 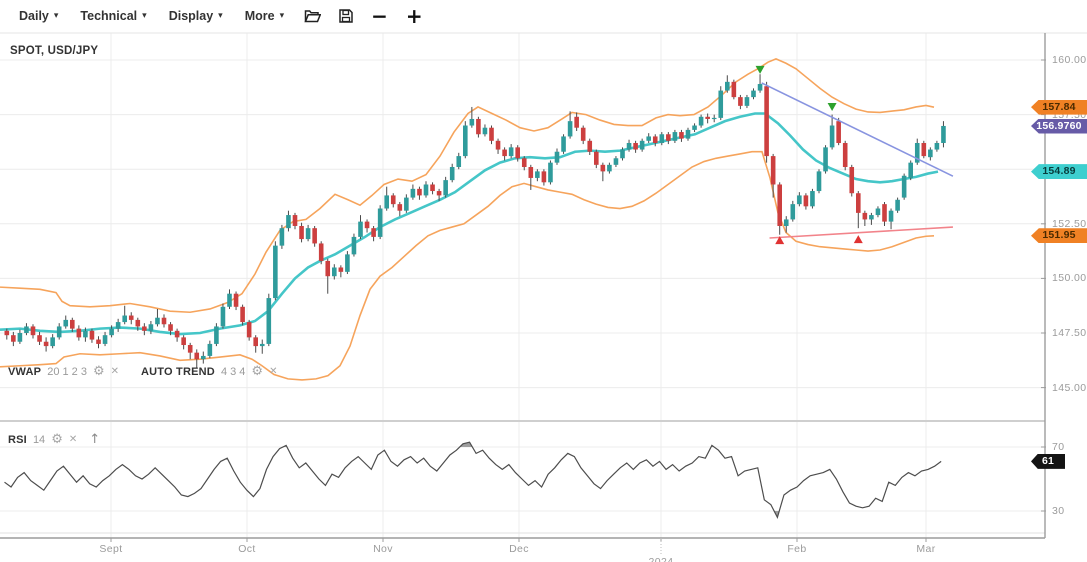 What do you see at coordinates (857, 160) in the screenshot?
I see `auto-trendlines` at bounding box center [857, 160].